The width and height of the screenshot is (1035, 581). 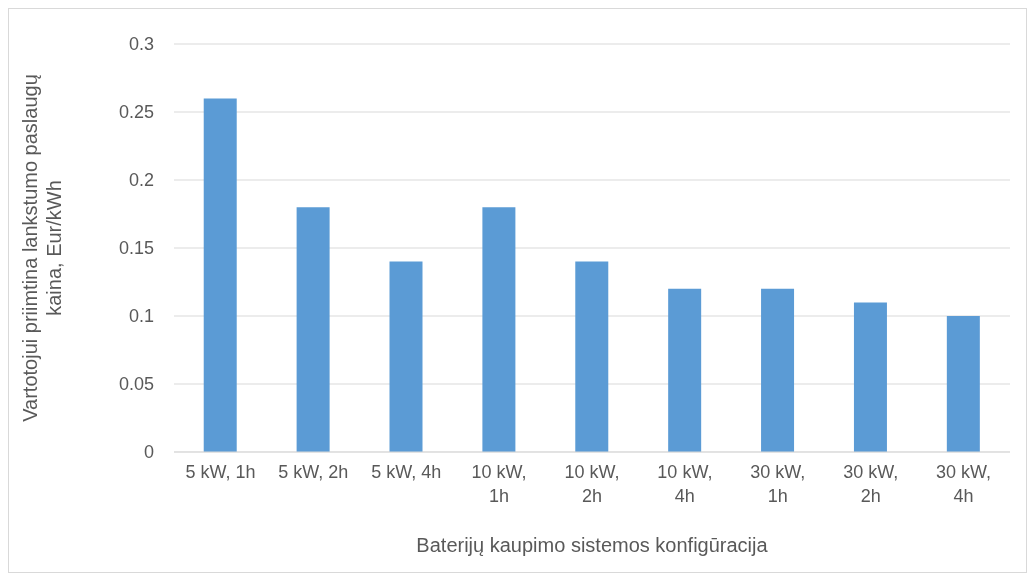 I want to click on x-tick-label: 30 kW, 1h, so click(x=778, y=484).